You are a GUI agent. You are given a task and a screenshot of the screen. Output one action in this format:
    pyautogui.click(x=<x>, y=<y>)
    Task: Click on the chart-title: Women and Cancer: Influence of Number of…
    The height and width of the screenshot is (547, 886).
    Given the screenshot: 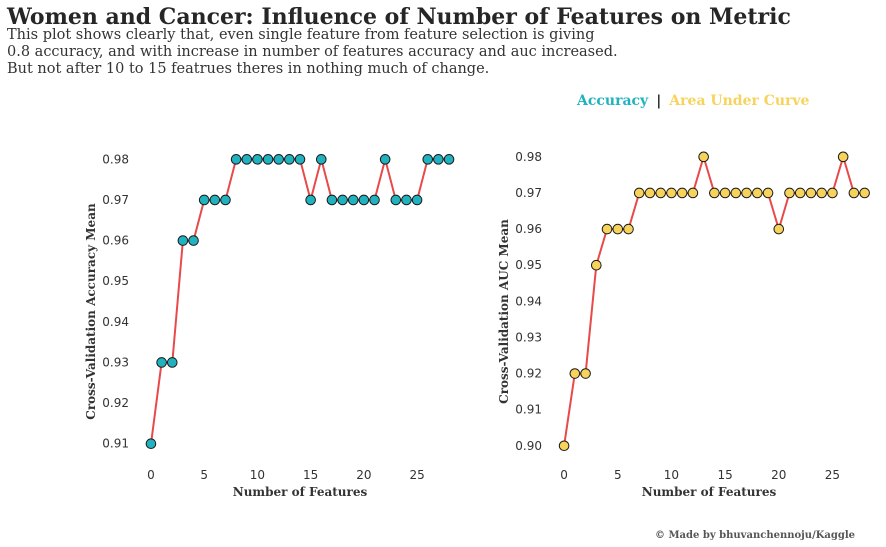 What is the action you would take?
    pyautogui.click(x=399, y=17)
    